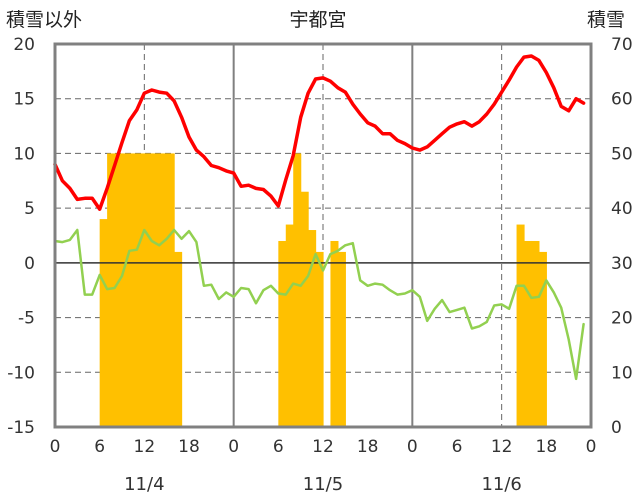 The width and height of the screenshot is (636, 501). I want to click on left-axis-label: 積雪以外, so click(44, 20).